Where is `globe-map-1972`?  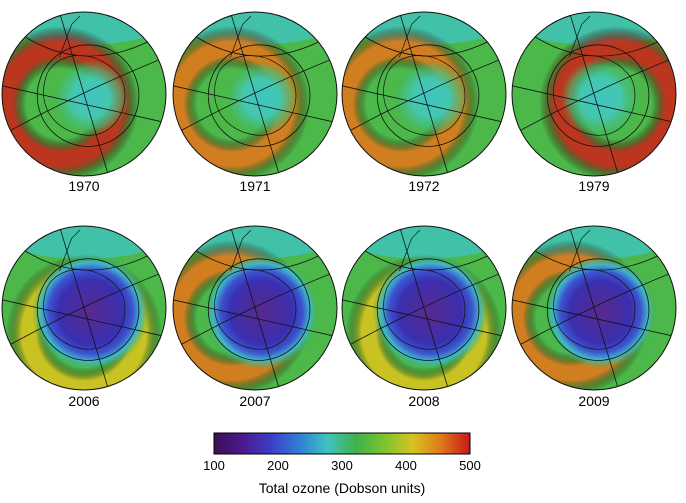 globe-map-1972 is located at coordinates (424, 94).